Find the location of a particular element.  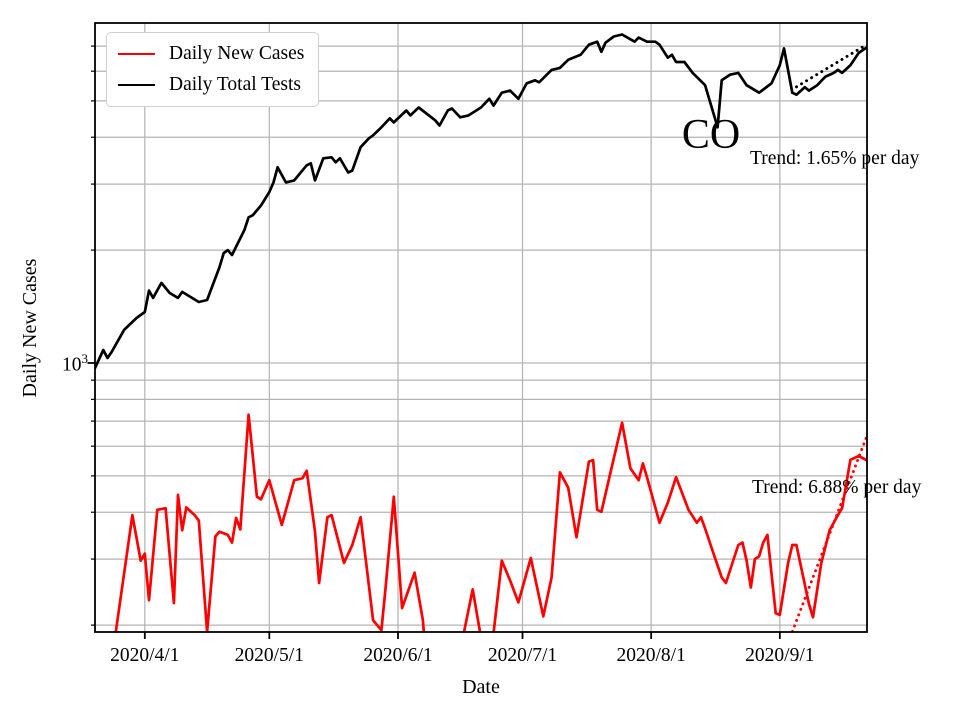

x-tick-label: 2020/5/1 is located at coordinates (269, 655).